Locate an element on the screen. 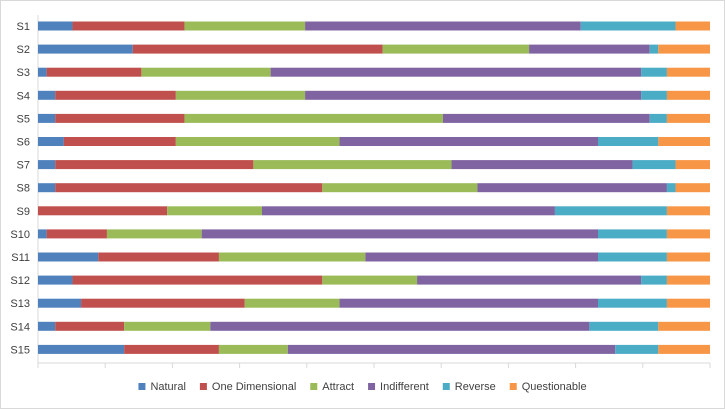  bar-s5-natural is located at coordinates (47, 118).